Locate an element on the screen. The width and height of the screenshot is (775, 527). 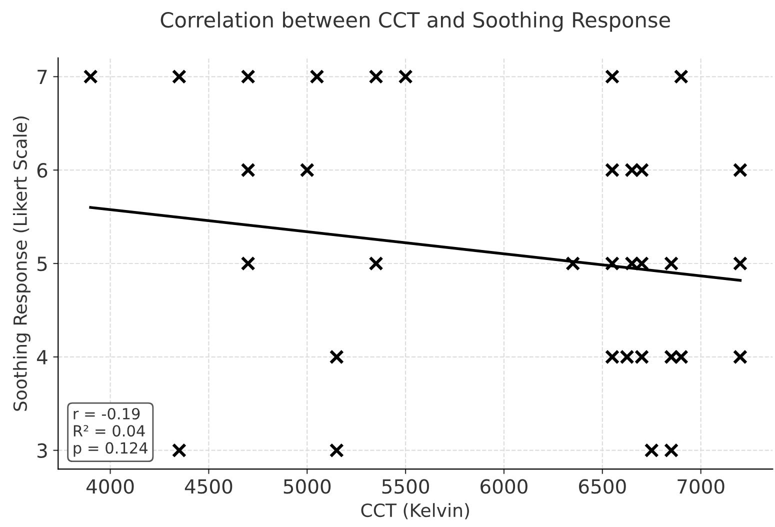
annotation: r = -0.19 R² = 0.04 p = 0.124 is located at coordinates (111, 432).